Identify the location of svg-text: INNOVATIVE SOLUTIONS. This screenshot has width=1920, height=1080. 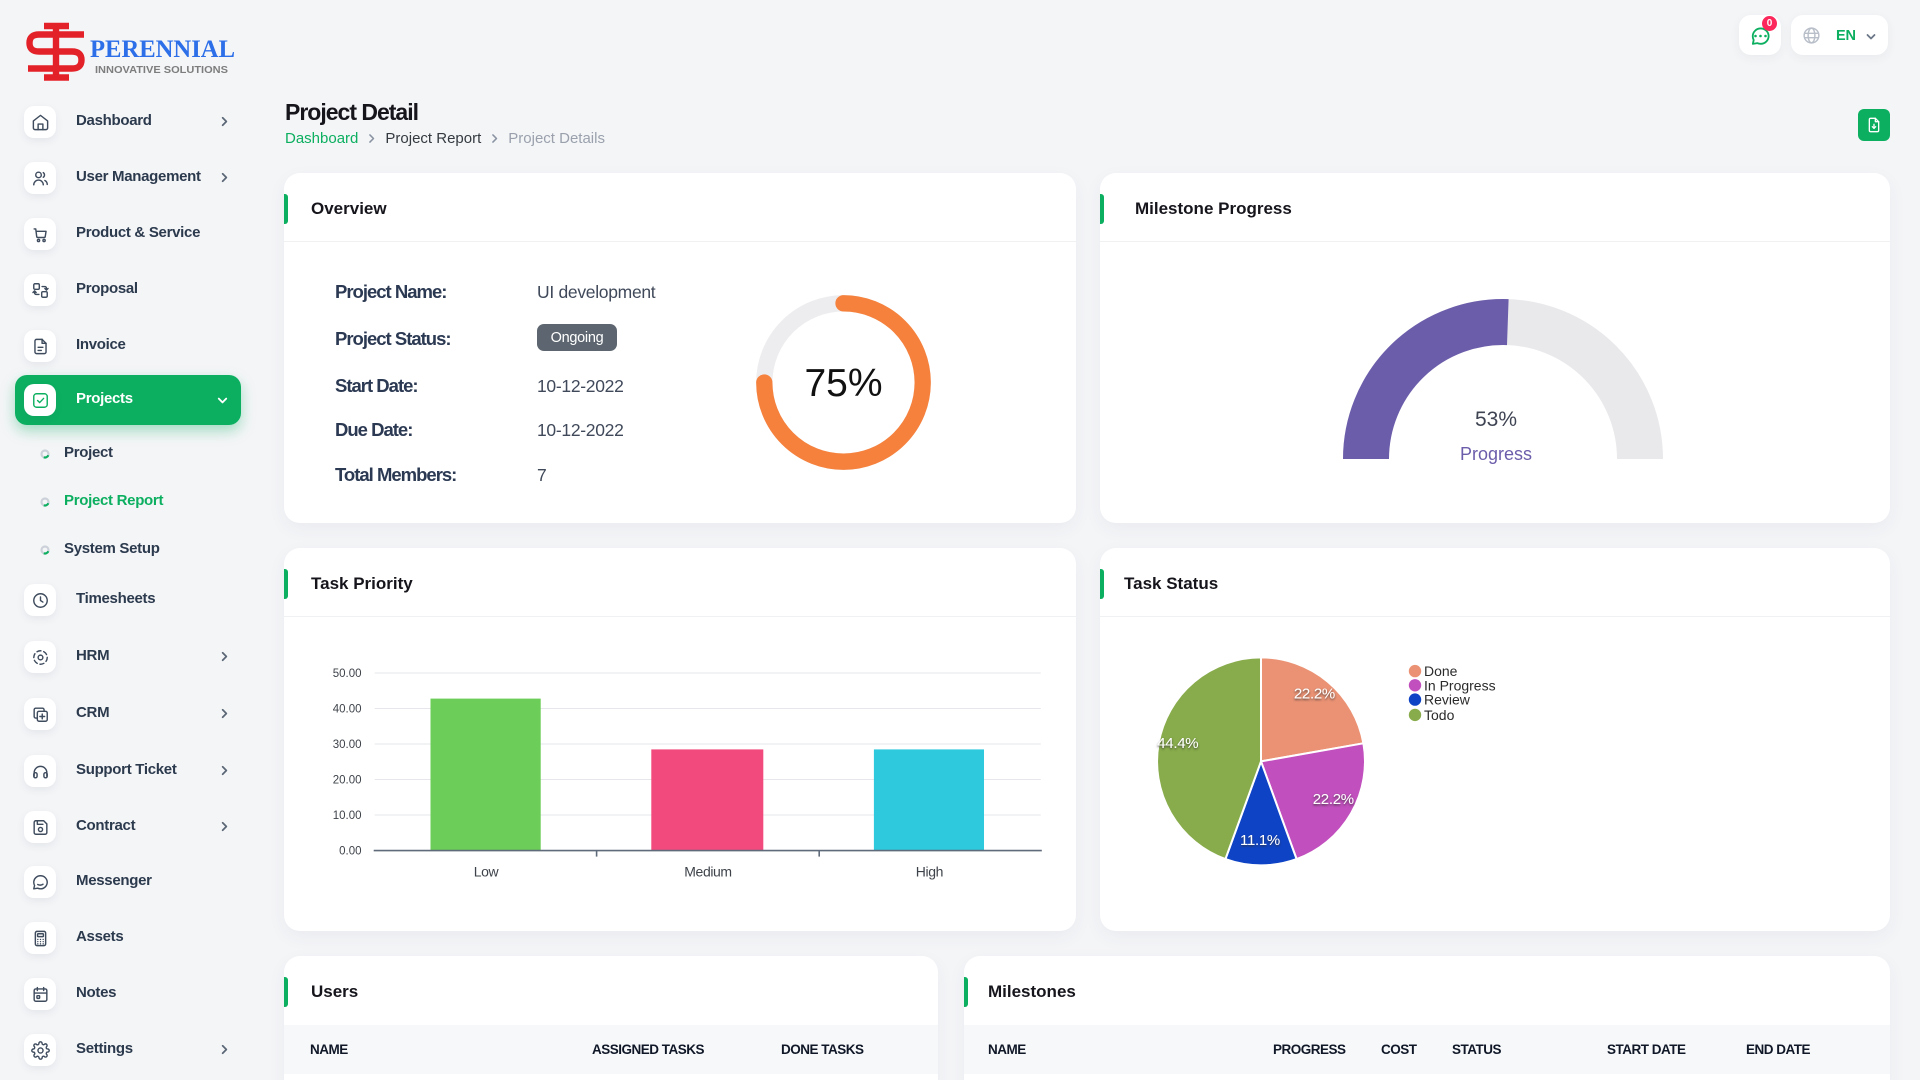
(161, 70).